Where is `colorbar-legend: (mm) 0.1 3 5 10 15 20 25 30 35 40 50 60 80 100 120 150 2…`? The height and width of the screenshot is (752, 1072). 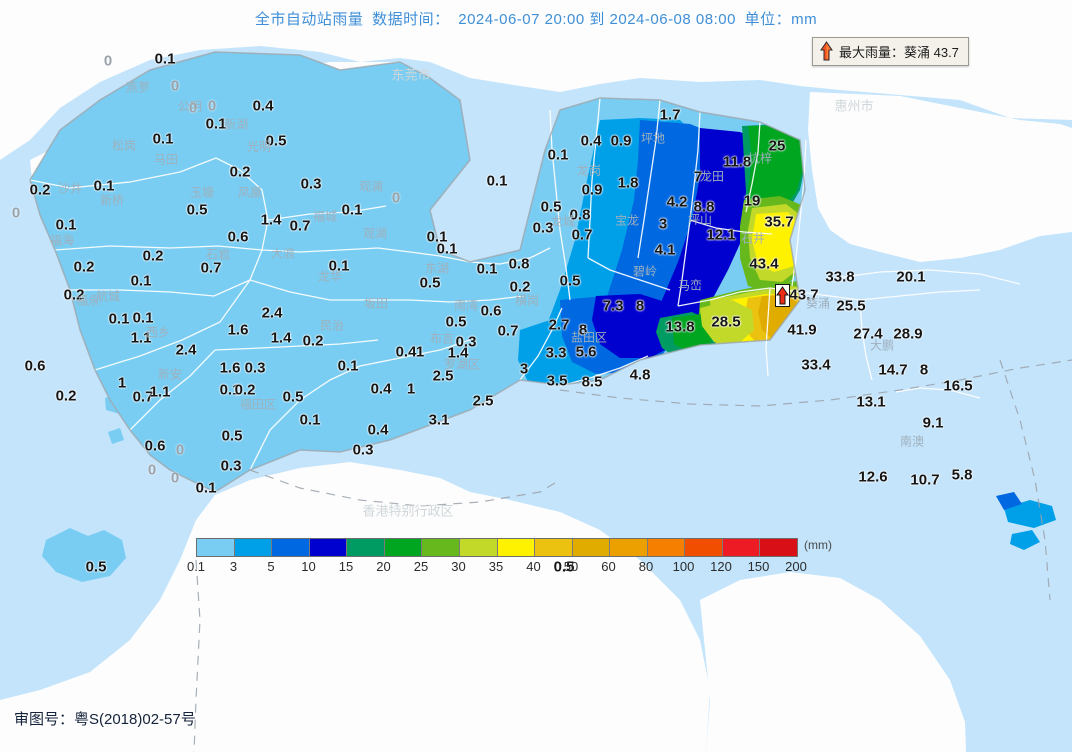
colorbar-legend: (mm) 0.1 3 5 10 15 20 25 30 35 40 50 60 80 100 120 150 2… is located at coordinates (509, 557).